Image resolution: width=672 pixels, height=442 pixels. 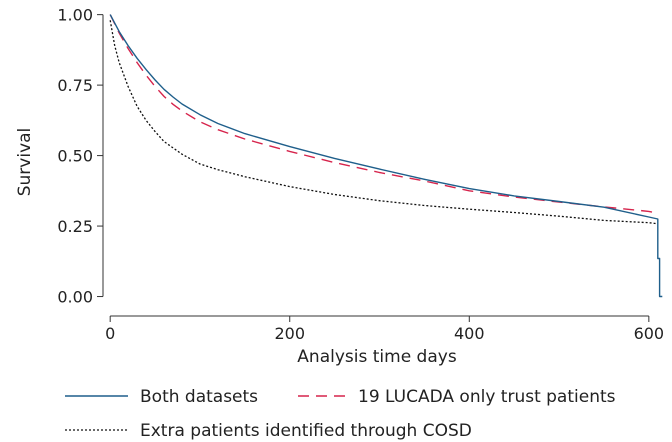 I want to click on x-tick-label-1: 200, so click(x=289, y=333).